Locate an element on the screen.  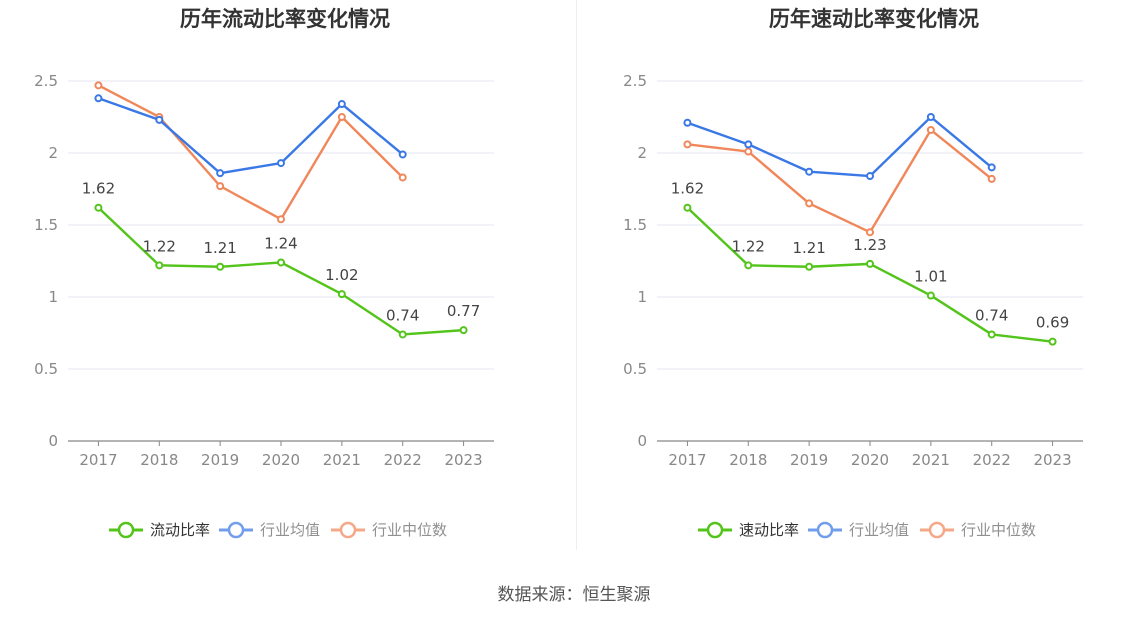
y-tick-label: 0 is located at coordinates (642, 441).